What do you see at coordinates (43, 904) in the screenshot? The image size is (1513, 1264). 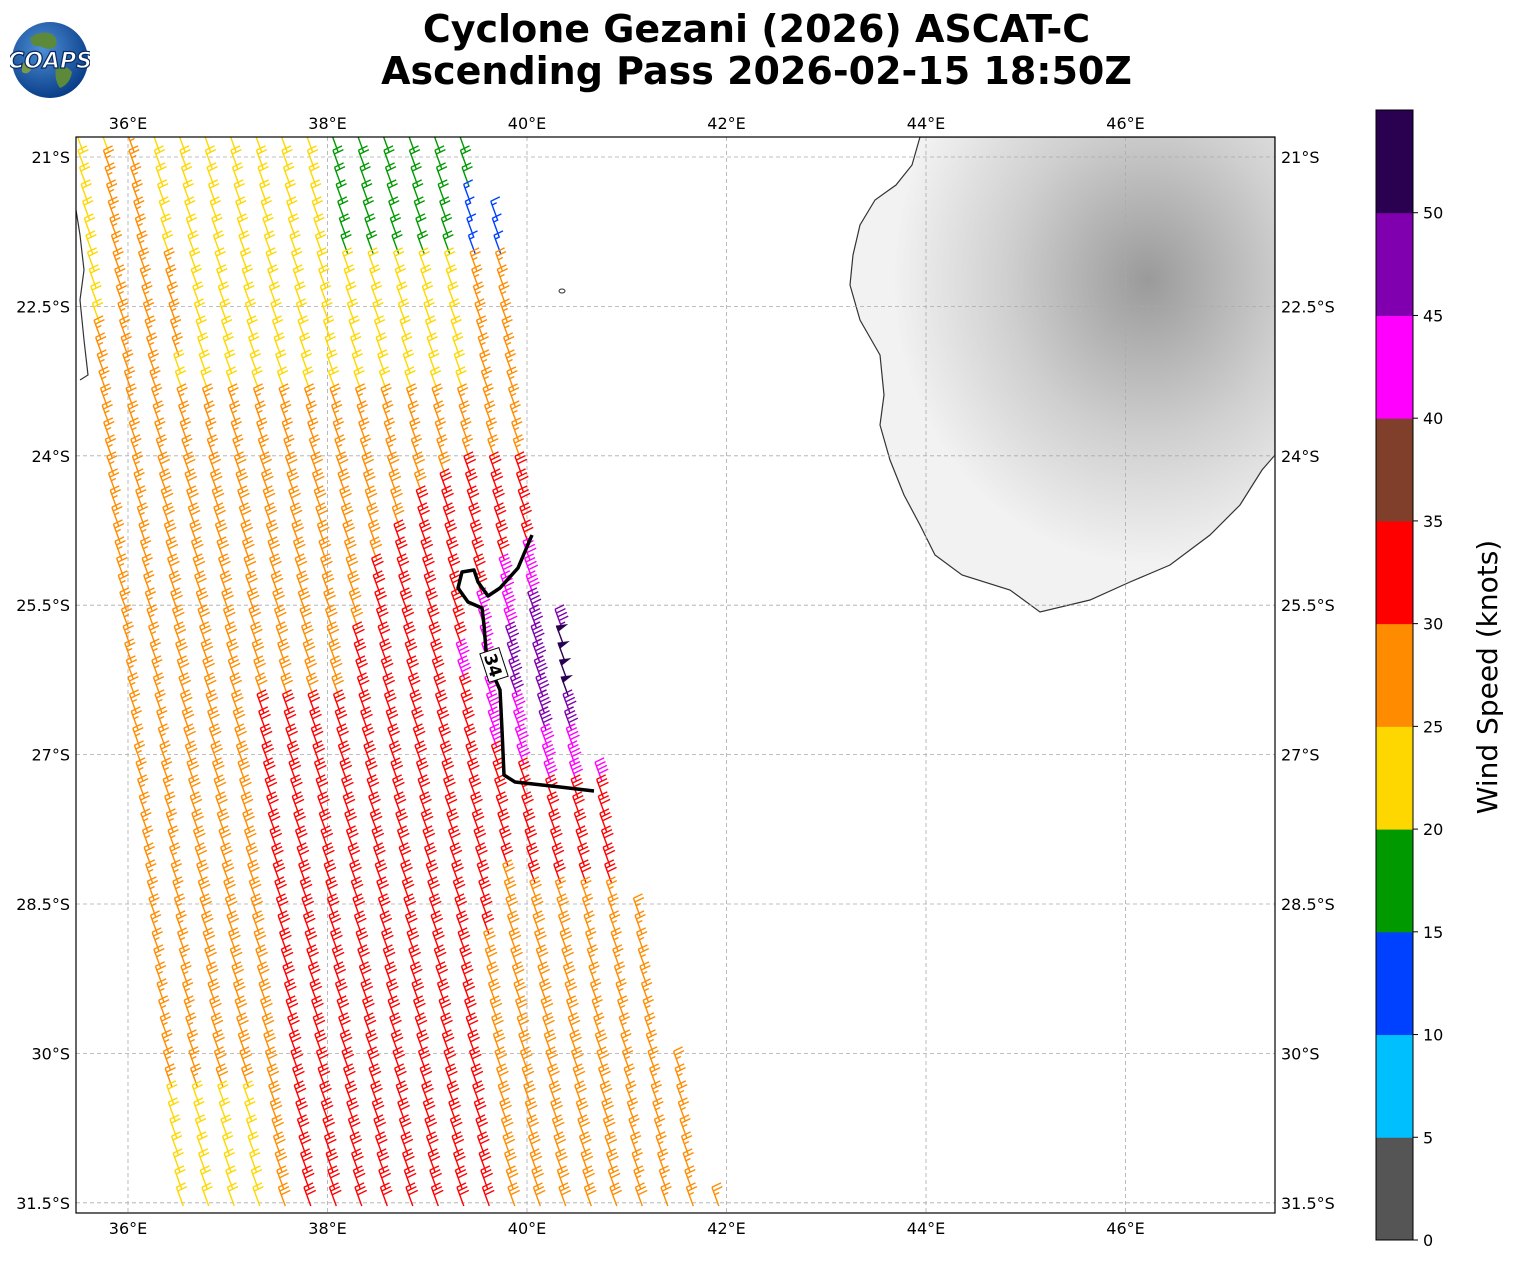 I see `lat-tick-left: 28.5°S` at bounding box center [43, 904].